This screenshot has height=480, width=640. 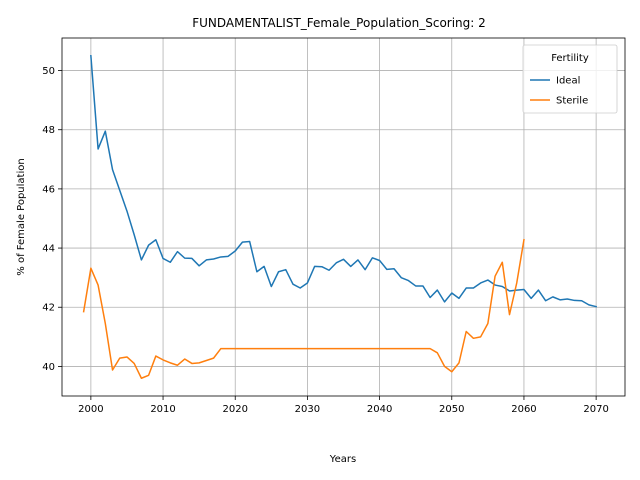 What do you see at coordinates (48, 189) in the screenshot?
I see `y-tick-label: 46` at bounding box center [48, 189].